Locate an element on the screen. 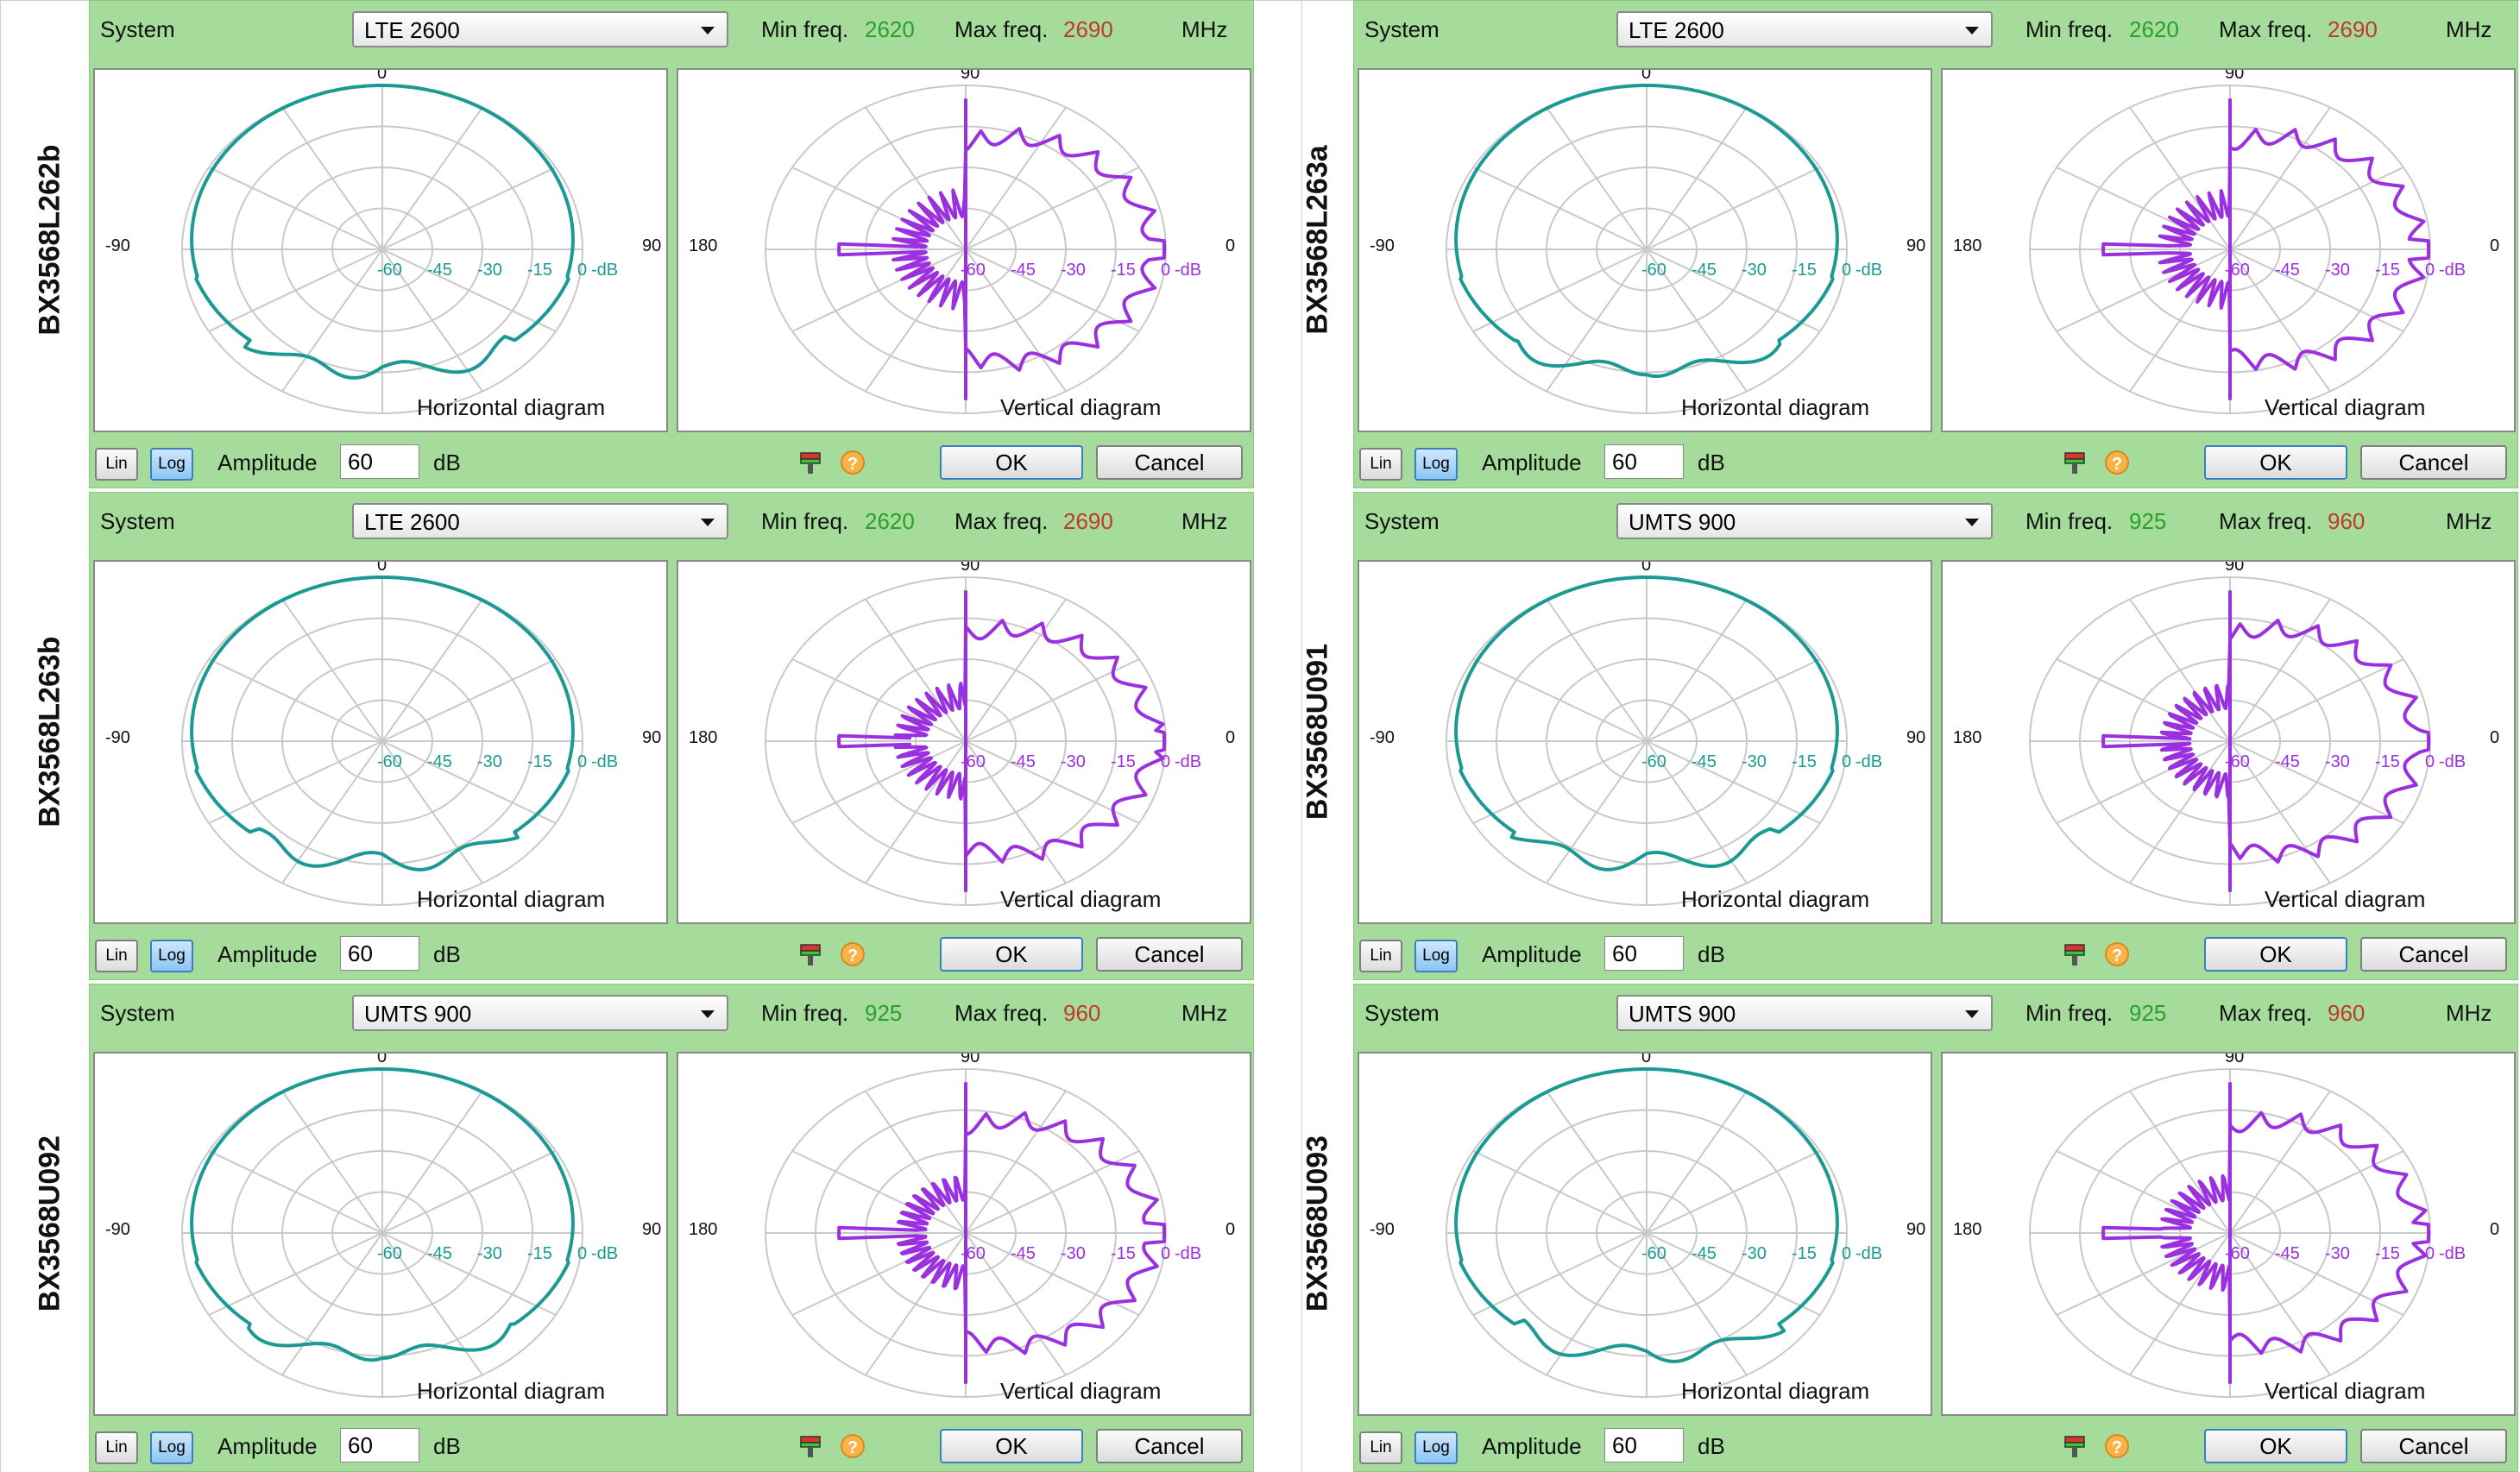 The width and height of the screenshot is (2520, 1472). vertical-pattern-curve is located at coordinates (1002, 741).